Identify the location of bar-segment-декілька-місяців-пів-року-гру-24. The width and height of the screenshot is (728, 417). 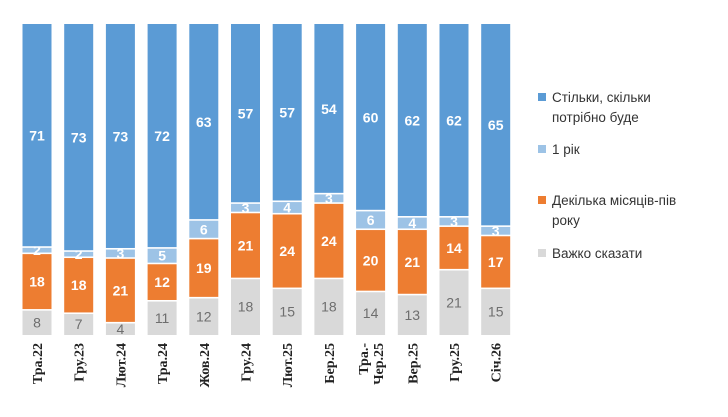
(245, 245).